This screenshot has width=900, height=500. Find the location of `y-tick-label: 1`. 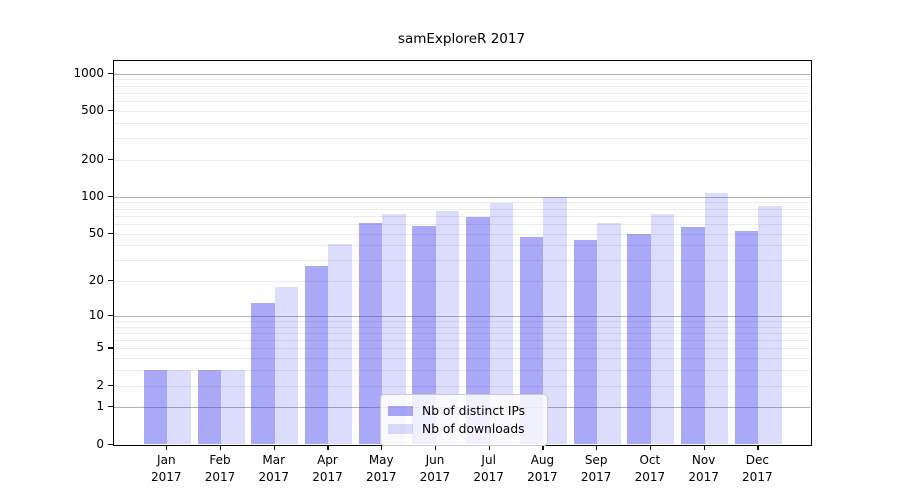

y-tick-label: 1 is located at coordinates (100, 406).